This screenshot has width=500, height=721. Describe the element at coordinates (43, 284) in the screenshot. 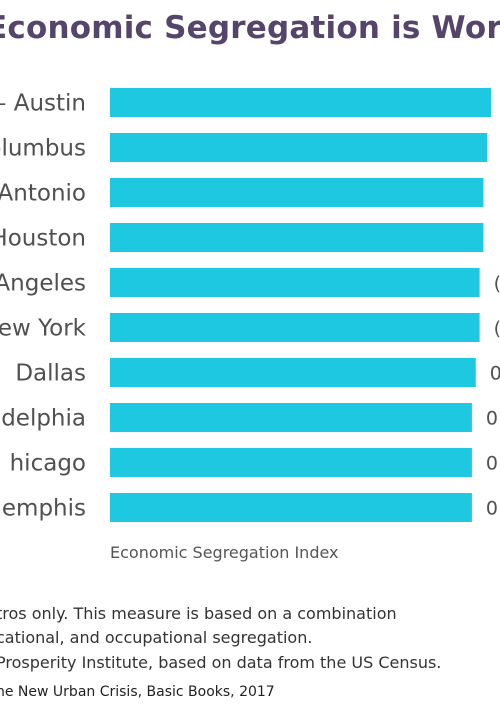

I see `category-label: Angeles` at that location.